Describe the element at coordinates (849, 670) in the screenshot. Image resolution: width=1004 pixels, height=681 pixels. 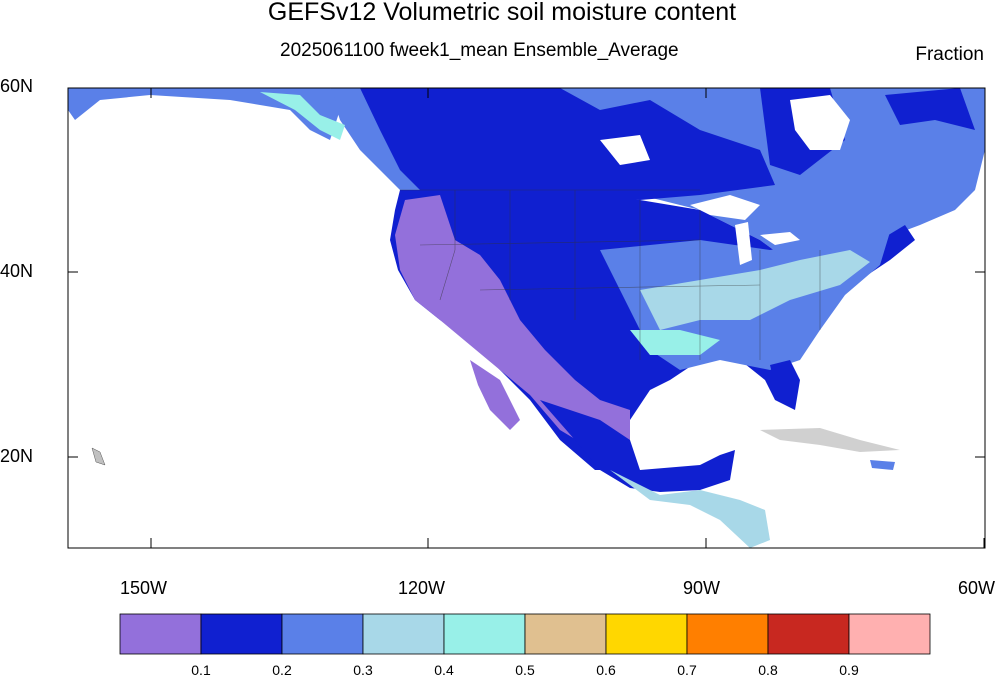
I see `colorbar-label: 0.9` at that location.